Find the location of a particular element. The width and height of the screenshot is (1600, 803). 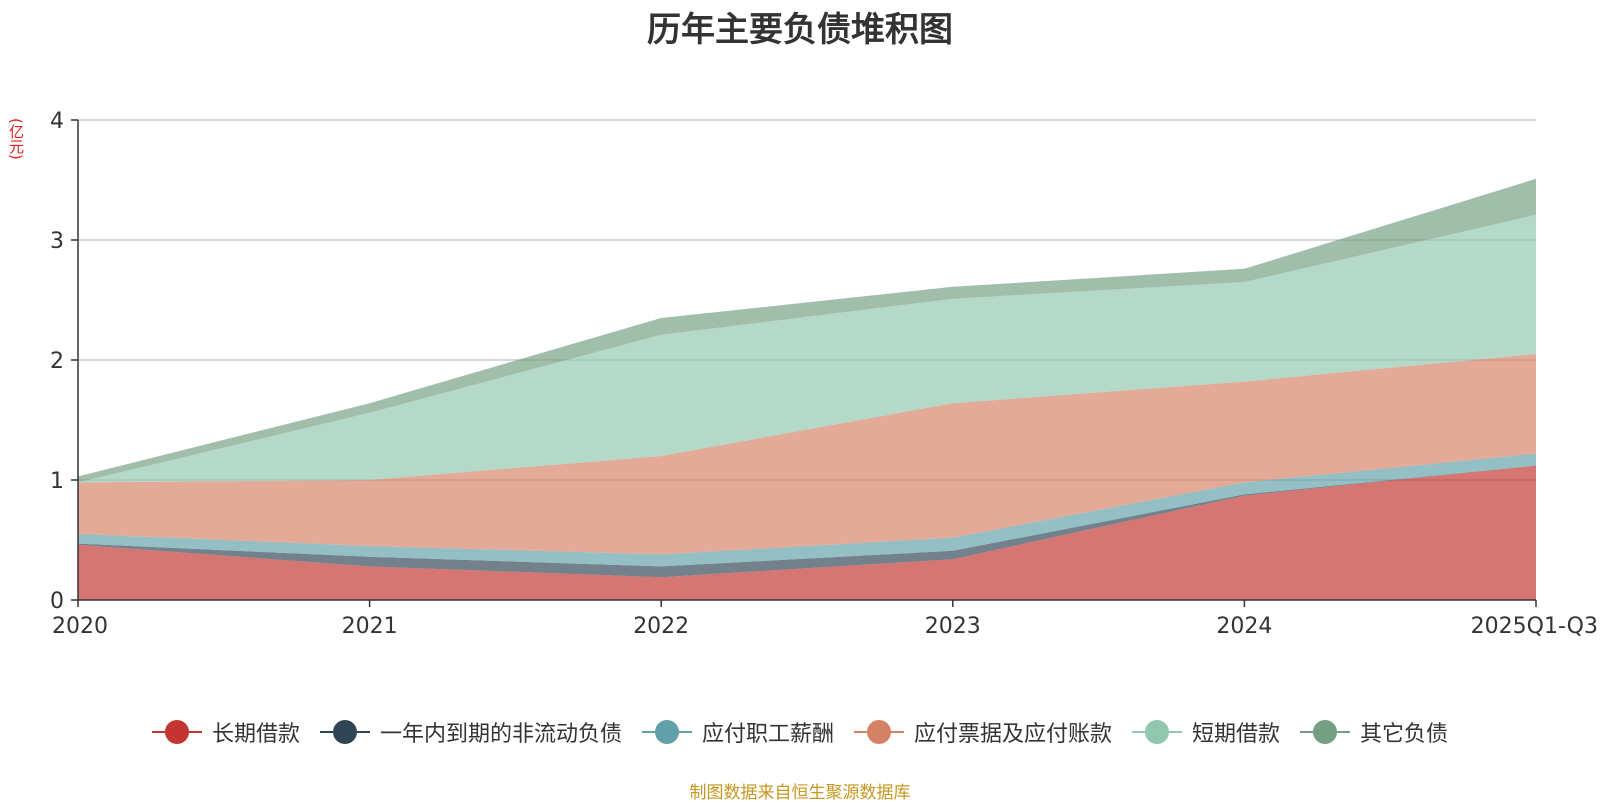

legend-label: 其它负债 is located at coordinates (1404, 734).